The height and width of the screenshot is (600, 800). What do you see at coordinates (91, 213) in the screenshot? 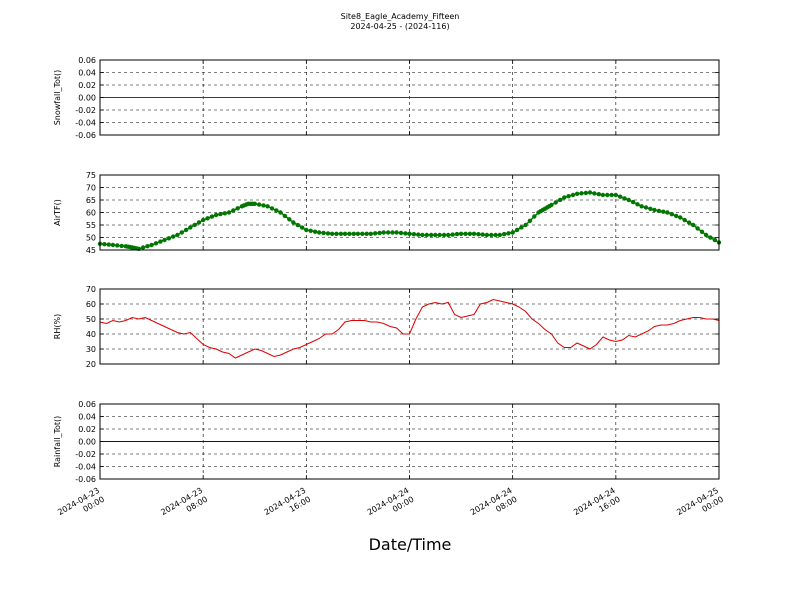
I see `y-tick-label: 60` at bounding box center [91, 213].